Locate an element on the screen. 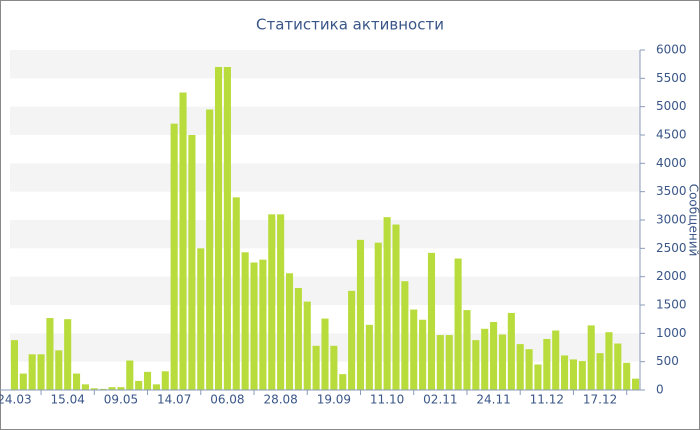 The width and height of the screenshot is (700, 430). x-tick-label: 24.11 is located at coordinates (493, 400).